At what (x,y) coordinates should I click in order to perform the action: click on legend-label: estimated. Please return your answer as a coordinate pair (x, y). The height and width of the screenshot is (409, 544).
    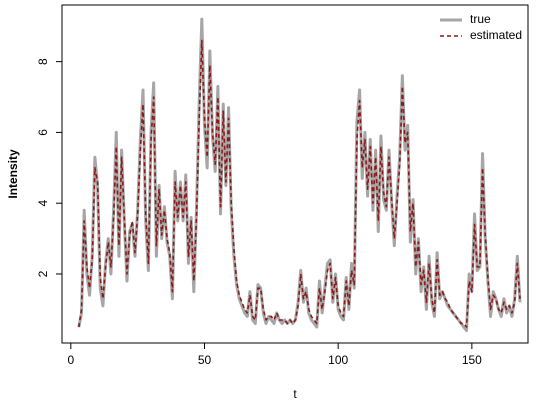
    Looking at the image, I should click on (496, 35).